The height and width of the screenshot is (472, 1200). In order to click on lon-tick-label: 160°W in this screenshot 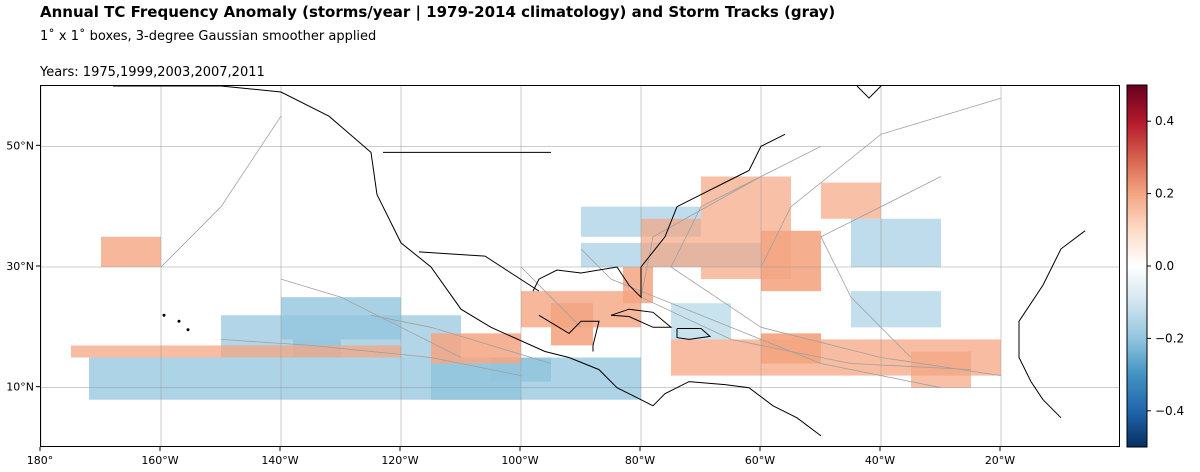, I will do `click(159, 460)`.